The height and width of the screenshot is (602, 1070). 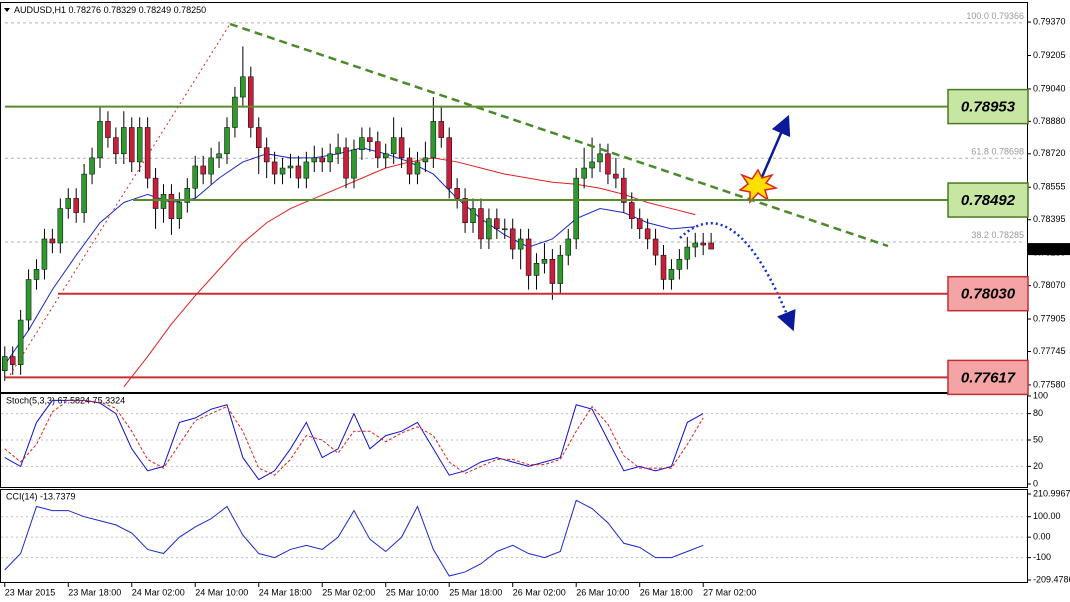 I want to click on y-tick-label: 0.79370, so click(x=1049, y=21).